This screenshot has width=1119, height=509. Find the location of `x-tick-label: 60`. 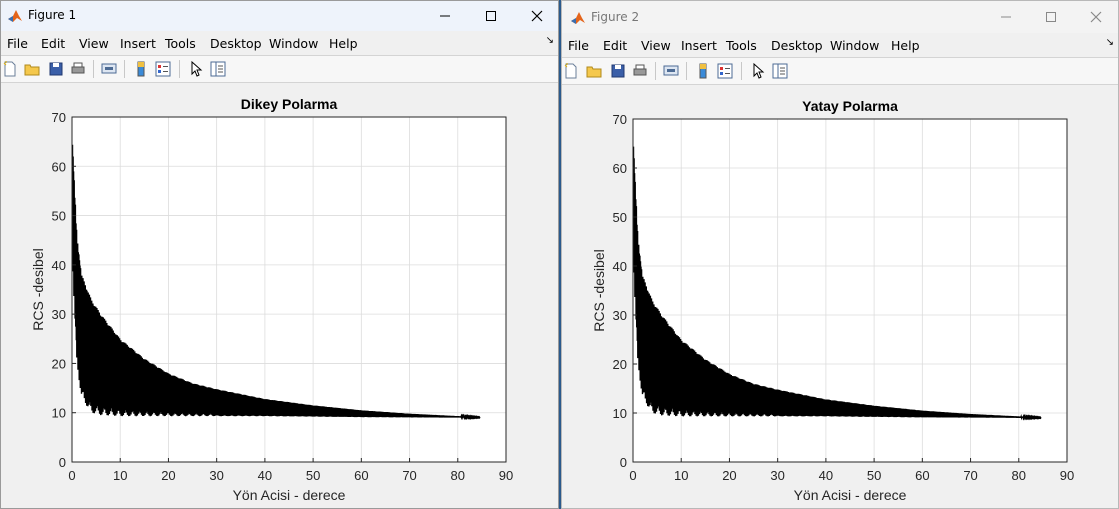

x-tick-label: 60 is located at coordinates (922, 475).